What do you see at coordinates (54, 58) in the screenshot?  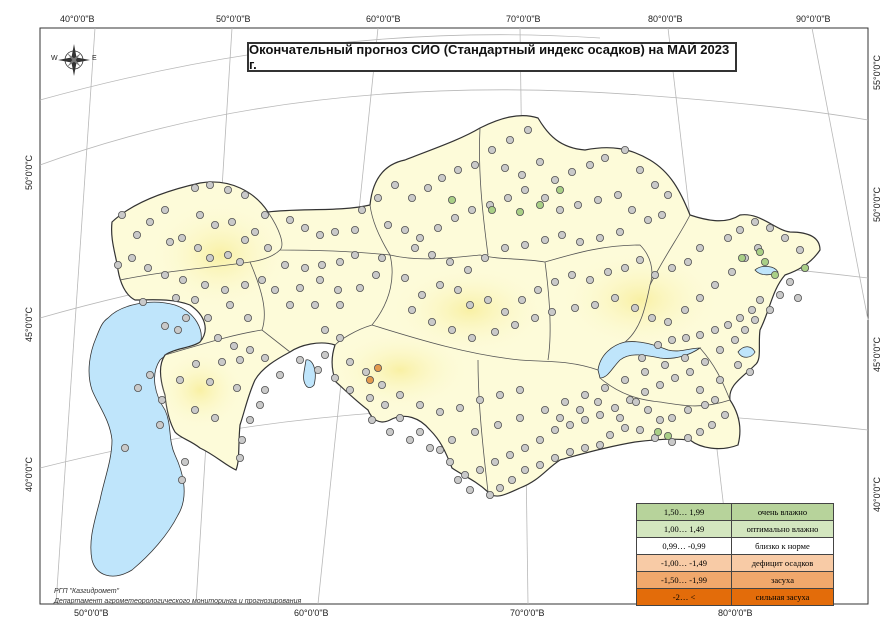 I see `compass-west-label: W` at bounding box center [54, 58].